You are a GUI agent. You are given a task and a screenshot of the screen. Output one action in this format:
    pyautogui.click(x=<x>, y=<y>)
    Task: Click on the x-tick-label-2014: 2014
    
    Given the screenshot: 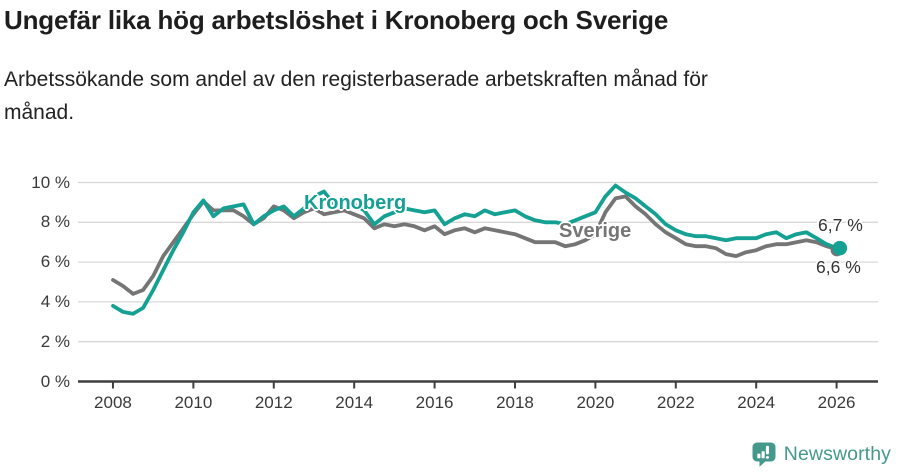 What is the action you would take?
    pyautogui.click(x=354, y=402)
    